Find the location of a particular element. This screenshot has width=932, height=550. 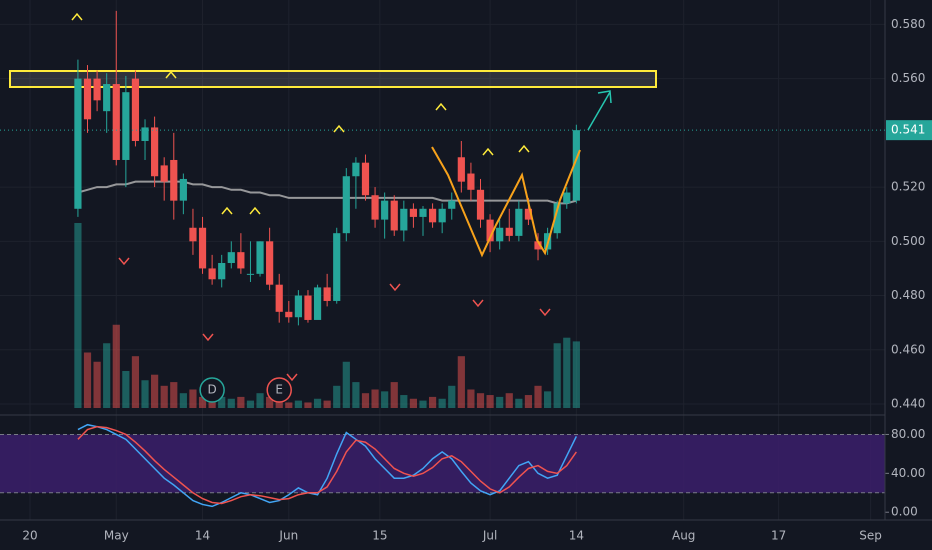

x-tick-label: 17 is located at coordinates (778, 536).